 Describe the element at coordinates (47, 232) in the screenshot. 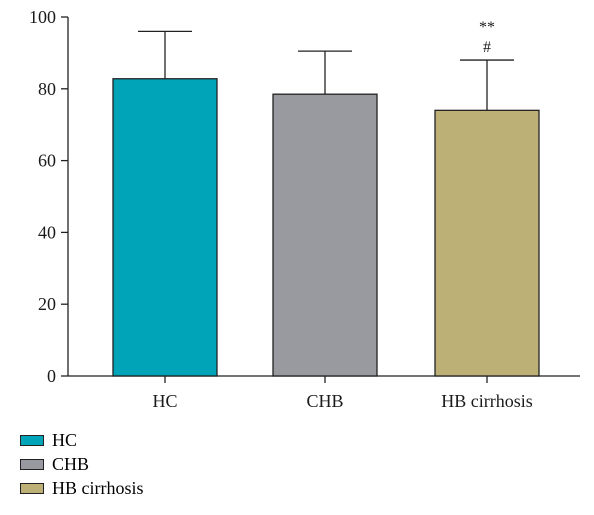

I see `y-tick-label-40: 40` at that location.